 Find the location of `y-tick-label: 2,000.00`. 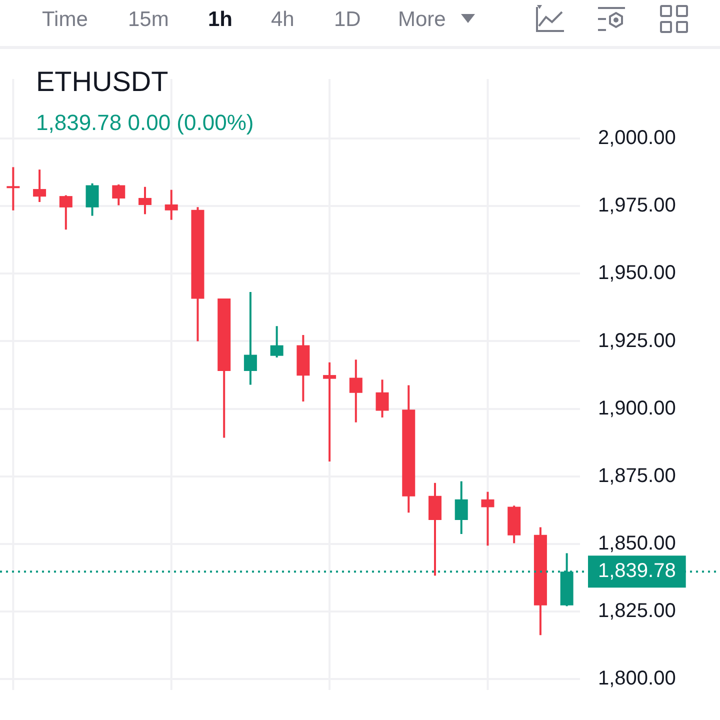

y-tick-label: 2,000.00 is located at coordinates (637, 137).